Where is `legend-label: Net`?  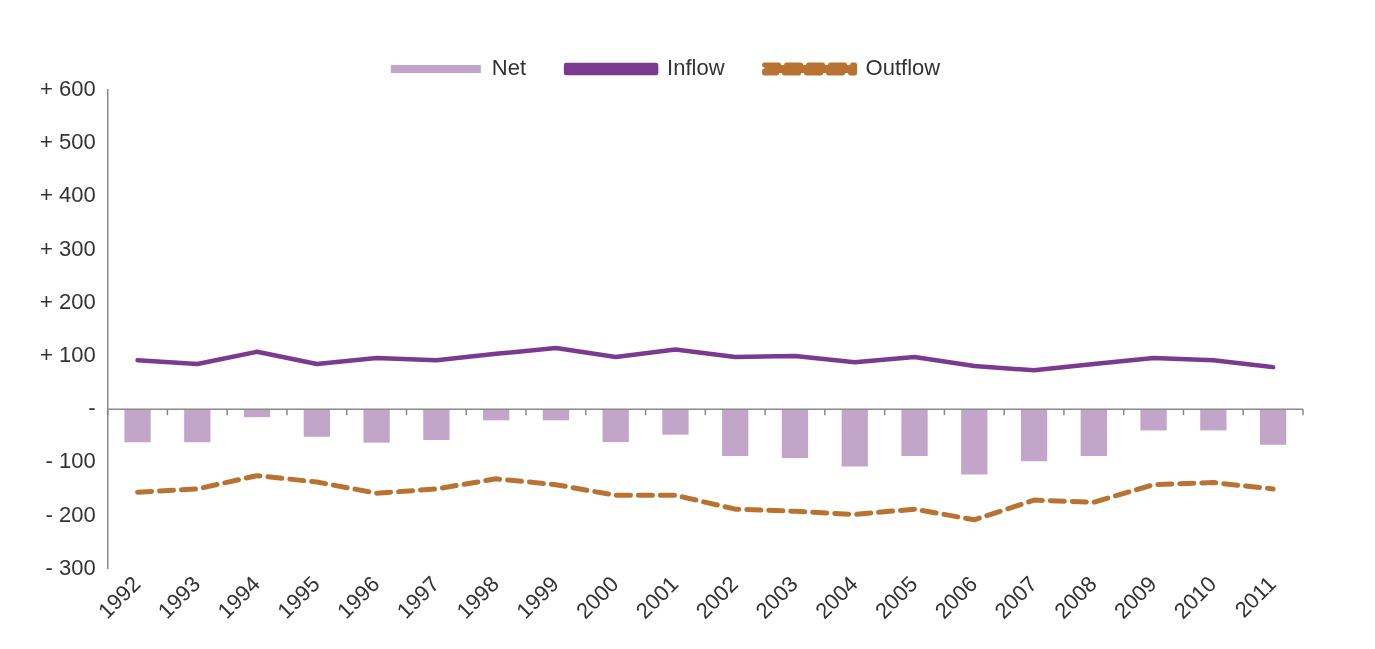 legend-label: Net is located at coordinates (509, 68).